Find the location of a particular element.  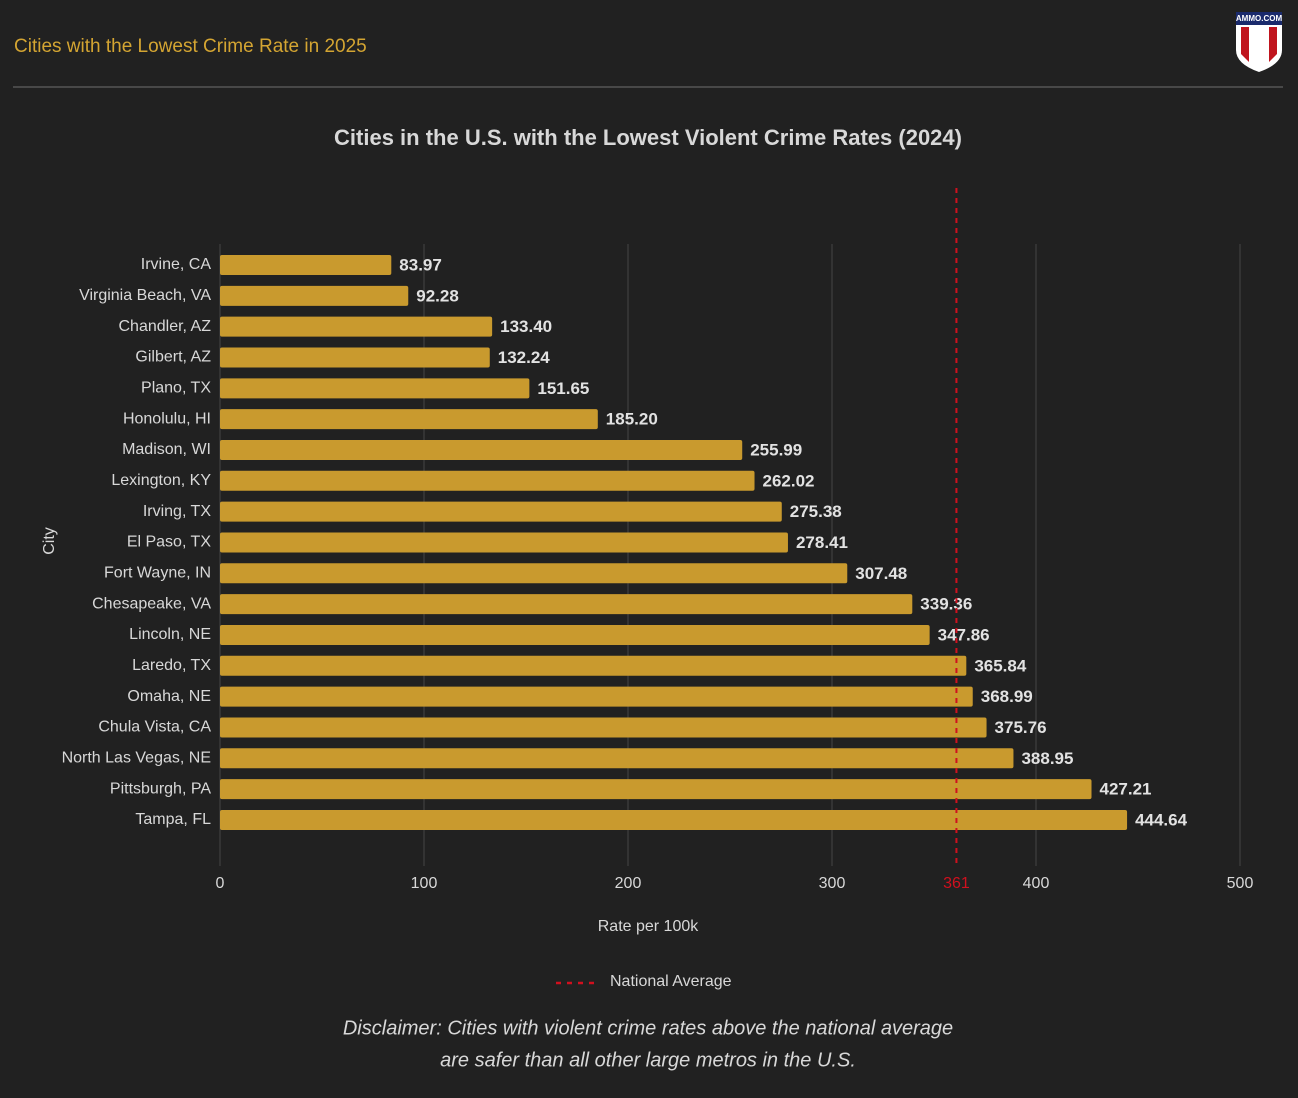

value-label: 132.24 is located at coordinates (524, 357).